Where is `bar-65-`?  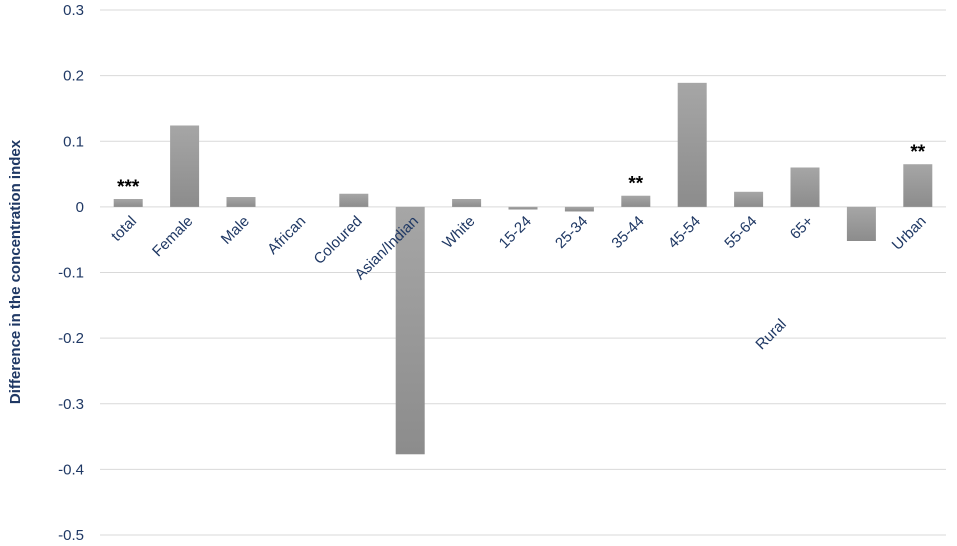 bar-65- is located at coordinates (805, 187).